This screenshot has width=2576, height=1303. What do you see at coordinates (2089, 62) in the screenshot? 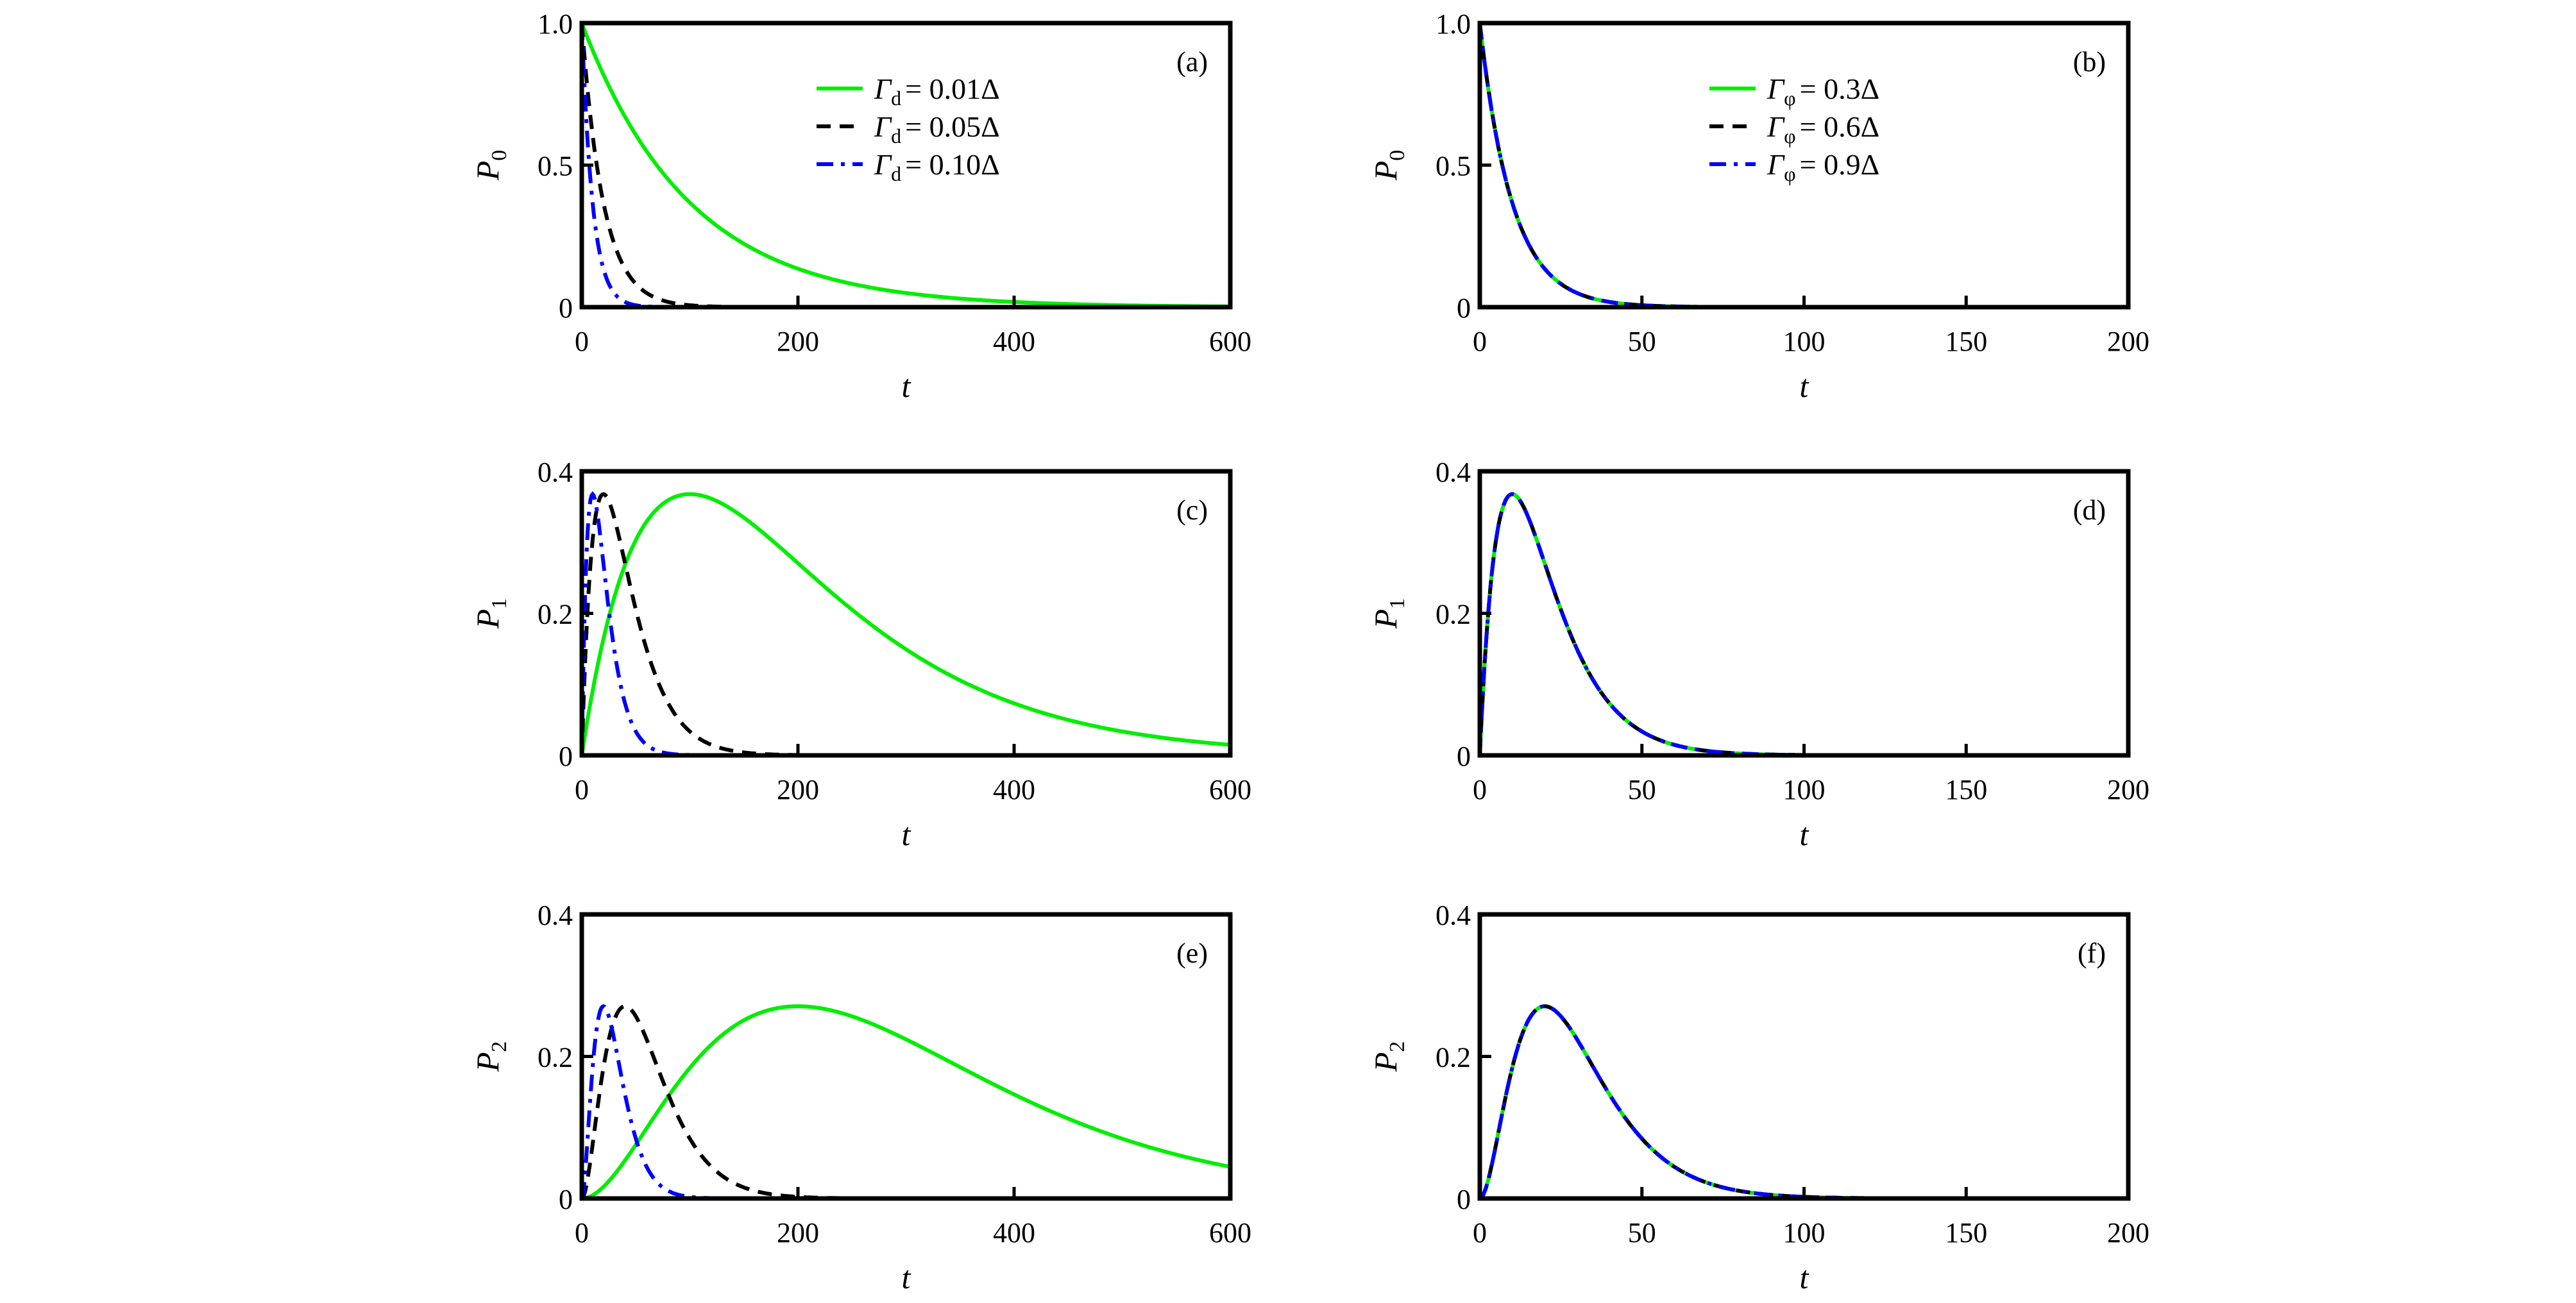
I see `panel-label: (b)` at bounding box center [2089, 62].